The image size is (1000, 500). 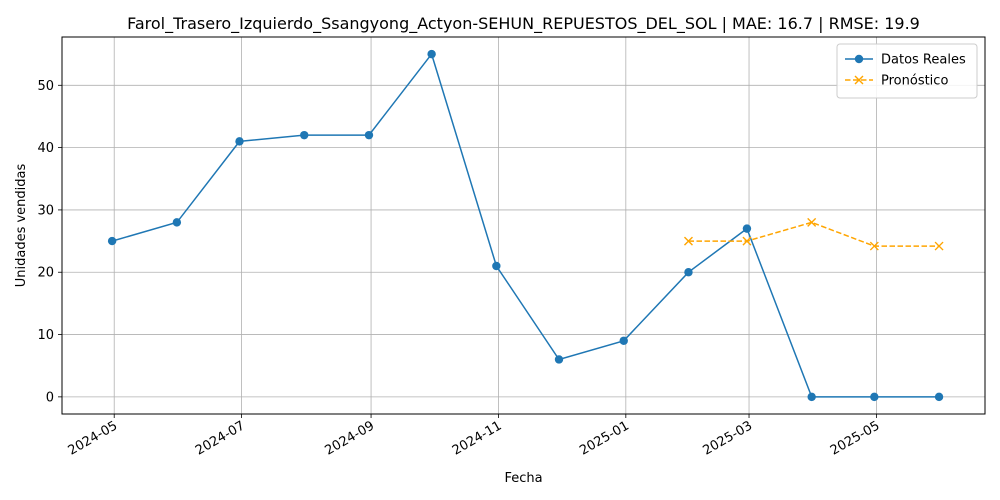 I want to click on y-tick-label: 30, so click(x=45, y=210).